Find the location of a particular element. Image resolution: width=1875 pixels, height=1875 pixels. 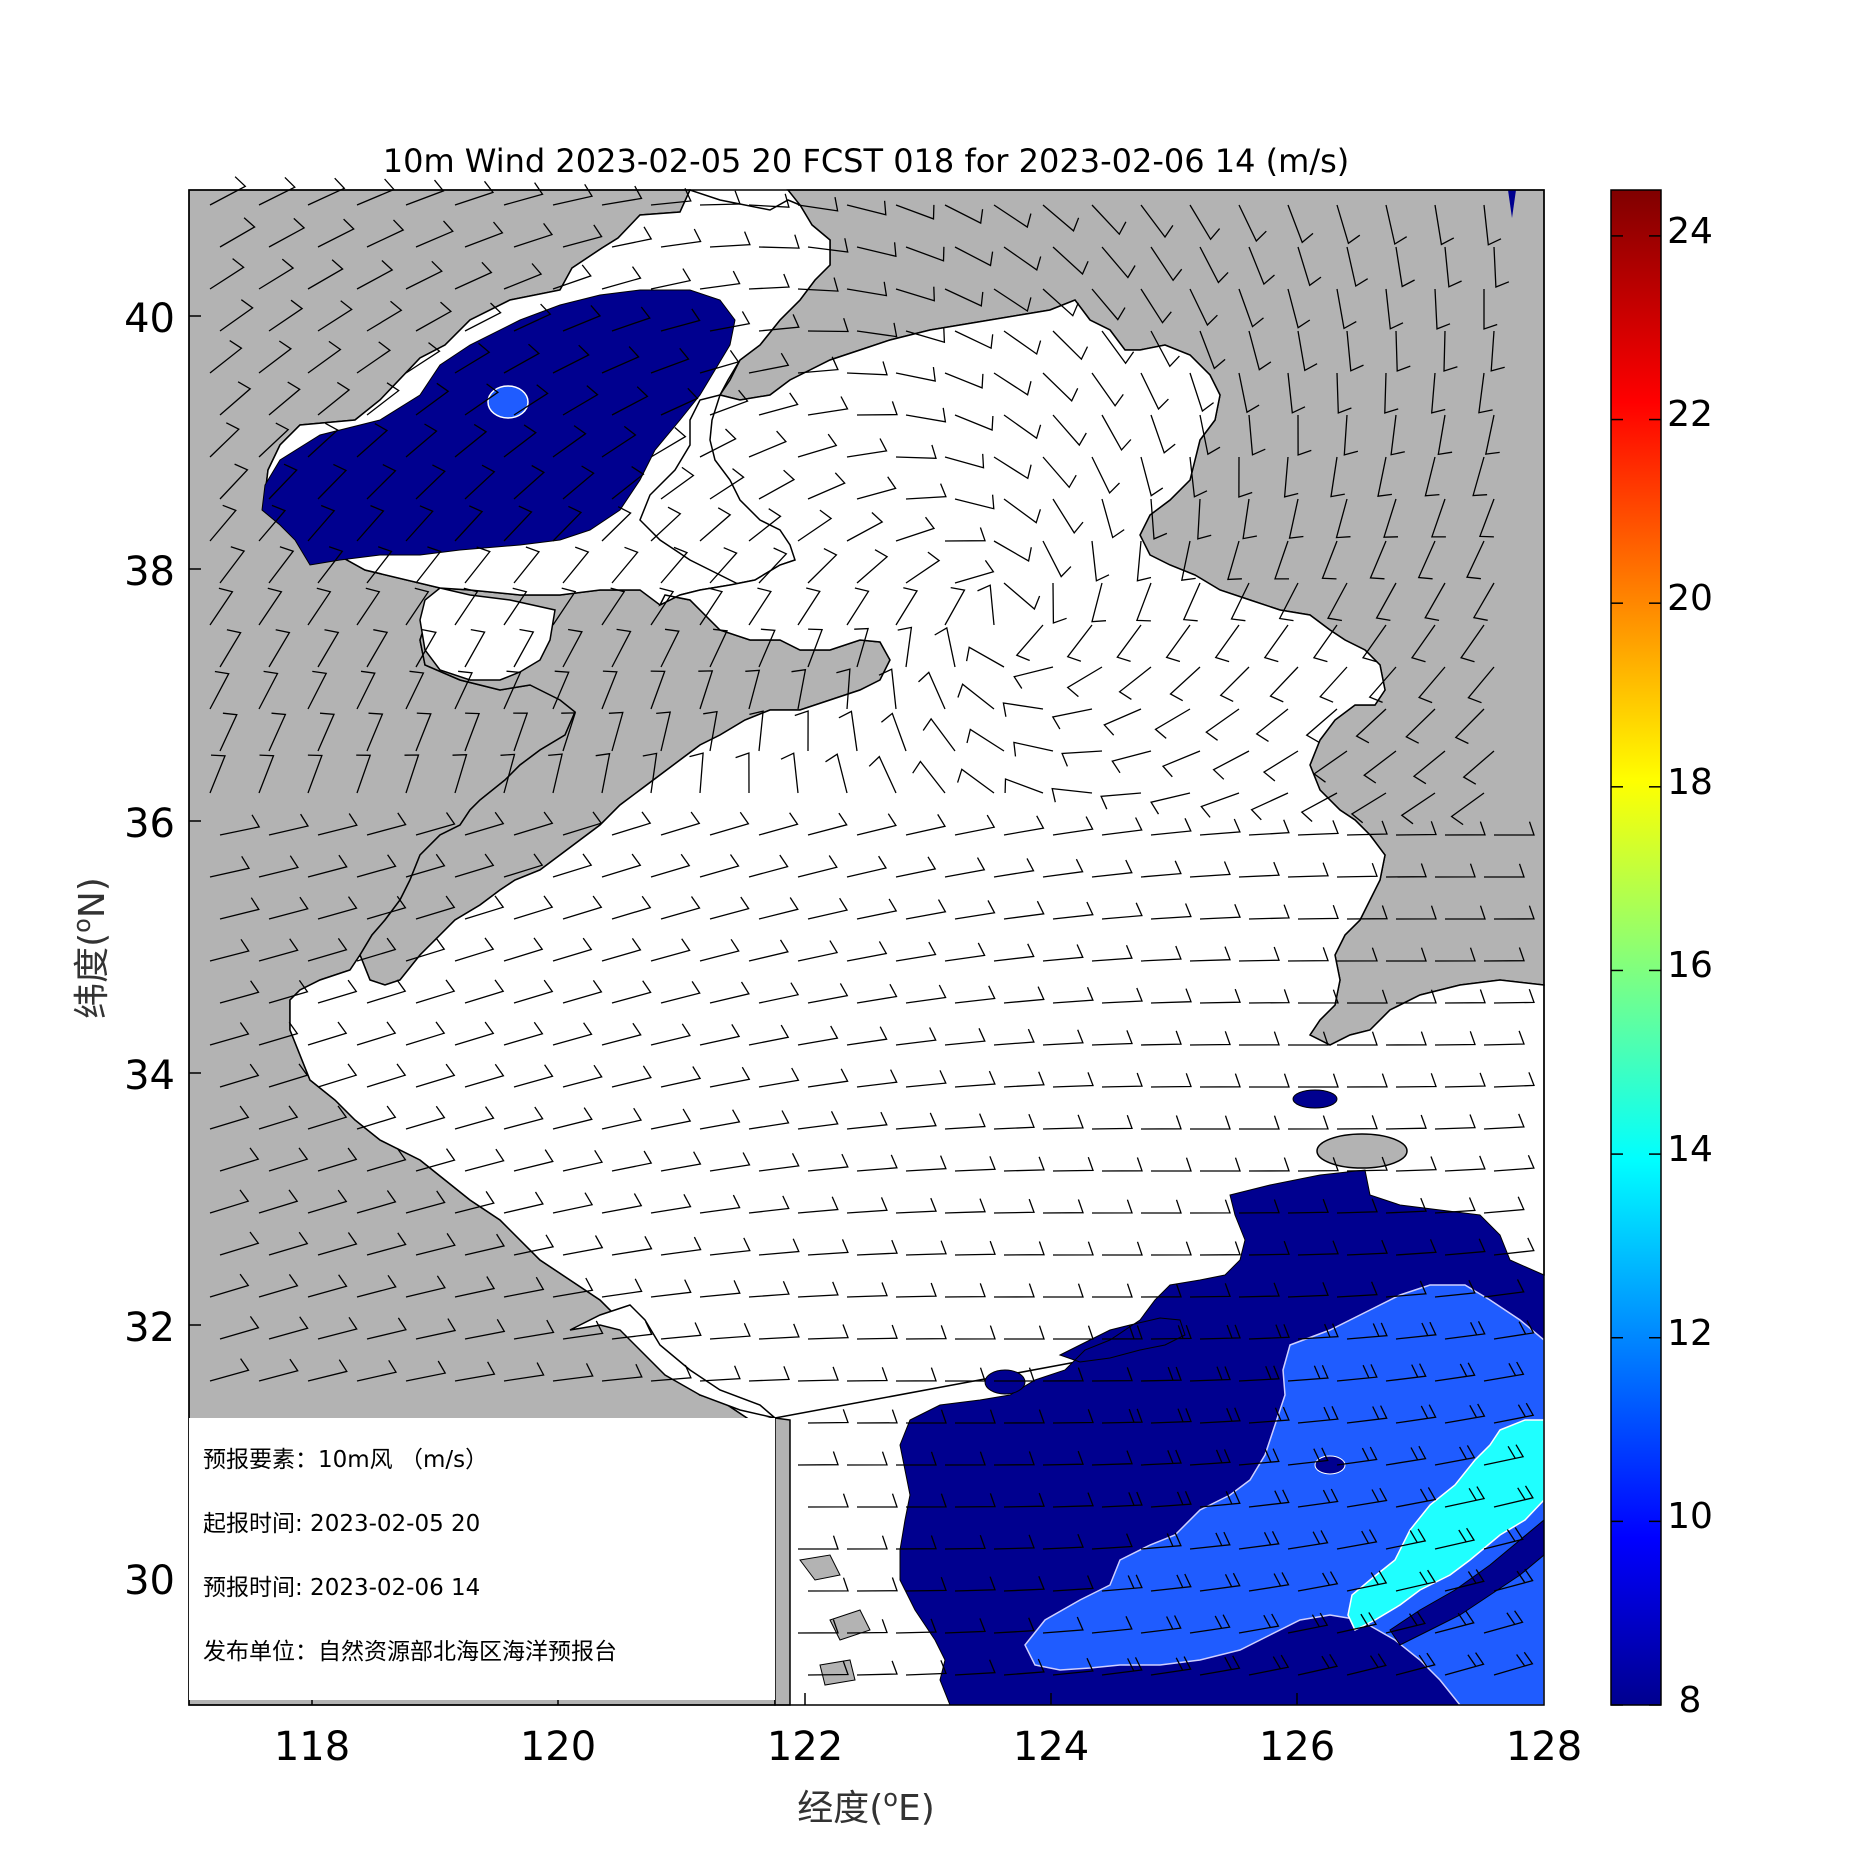

contour-14-south is located at coordinates (1446, 1525).